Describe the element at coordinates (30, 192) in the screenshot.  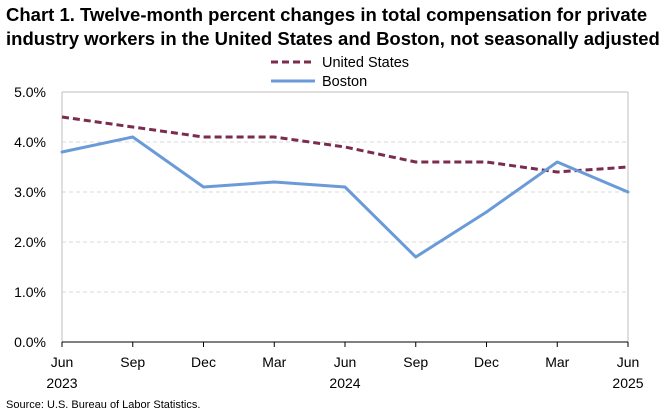
I see `y-tick-label: 3.0%` at that location.